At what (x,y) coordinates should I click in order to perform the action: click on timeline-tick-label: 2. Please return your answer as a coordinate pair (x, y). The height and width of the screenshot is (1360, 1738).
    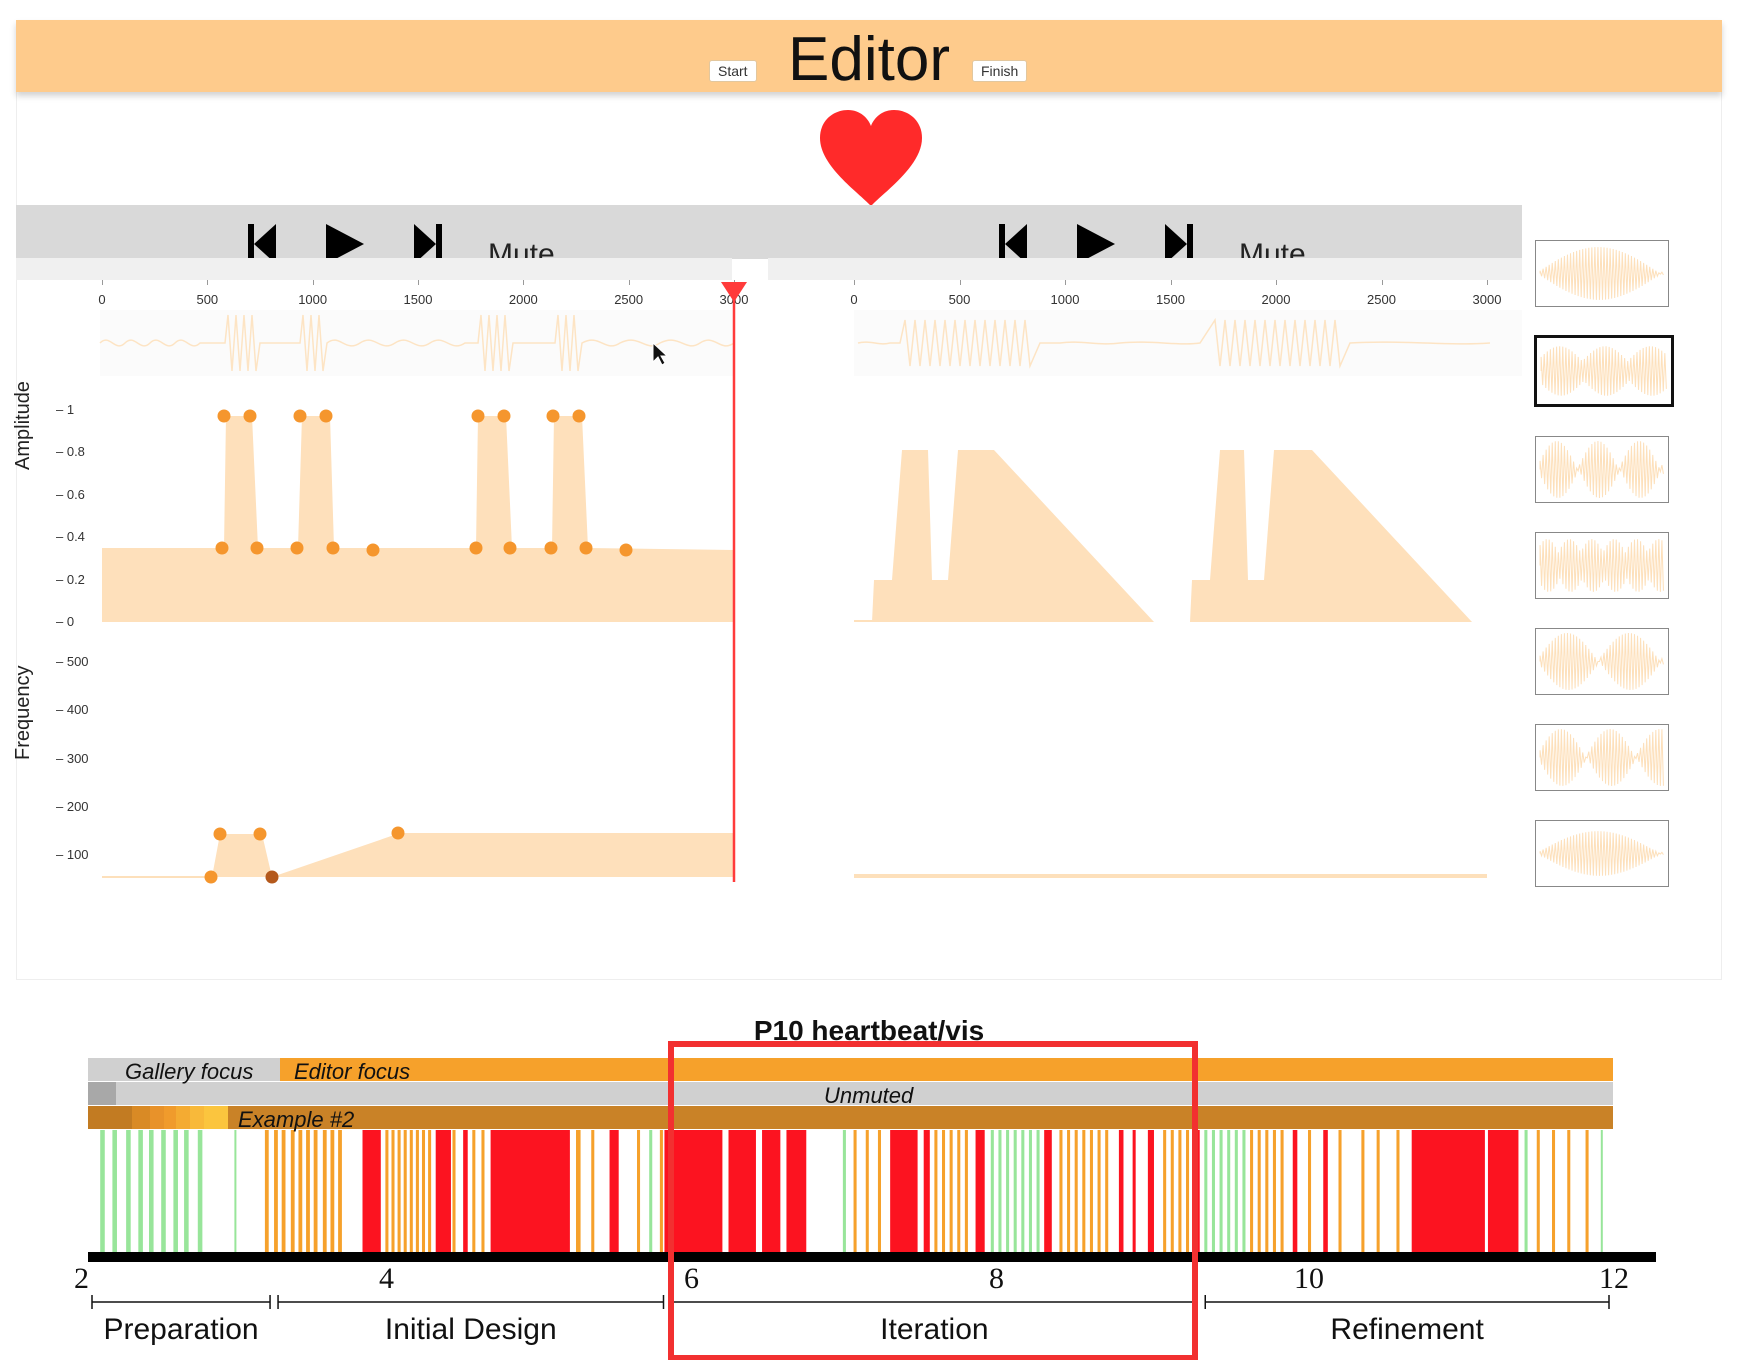
    Looking at the image, I should click on (81, 1278).